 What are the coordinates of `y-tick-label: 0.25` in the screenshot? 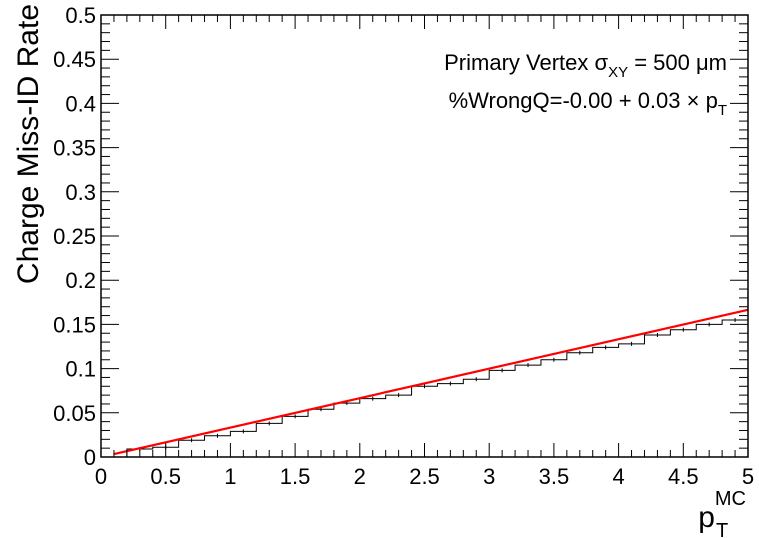 It's located at (74, 236).